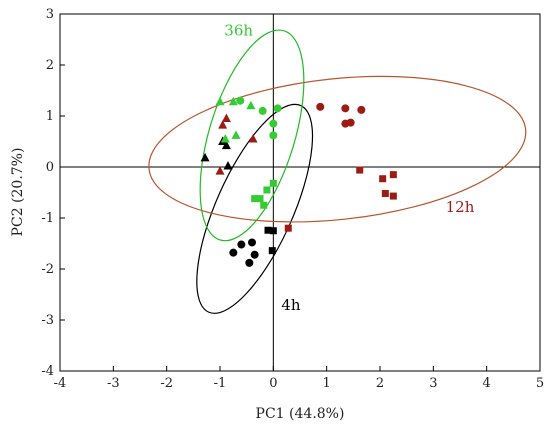 This screenshot has height=431, width=550. I want to click on y-tick-label: -2, so click(47, 269).